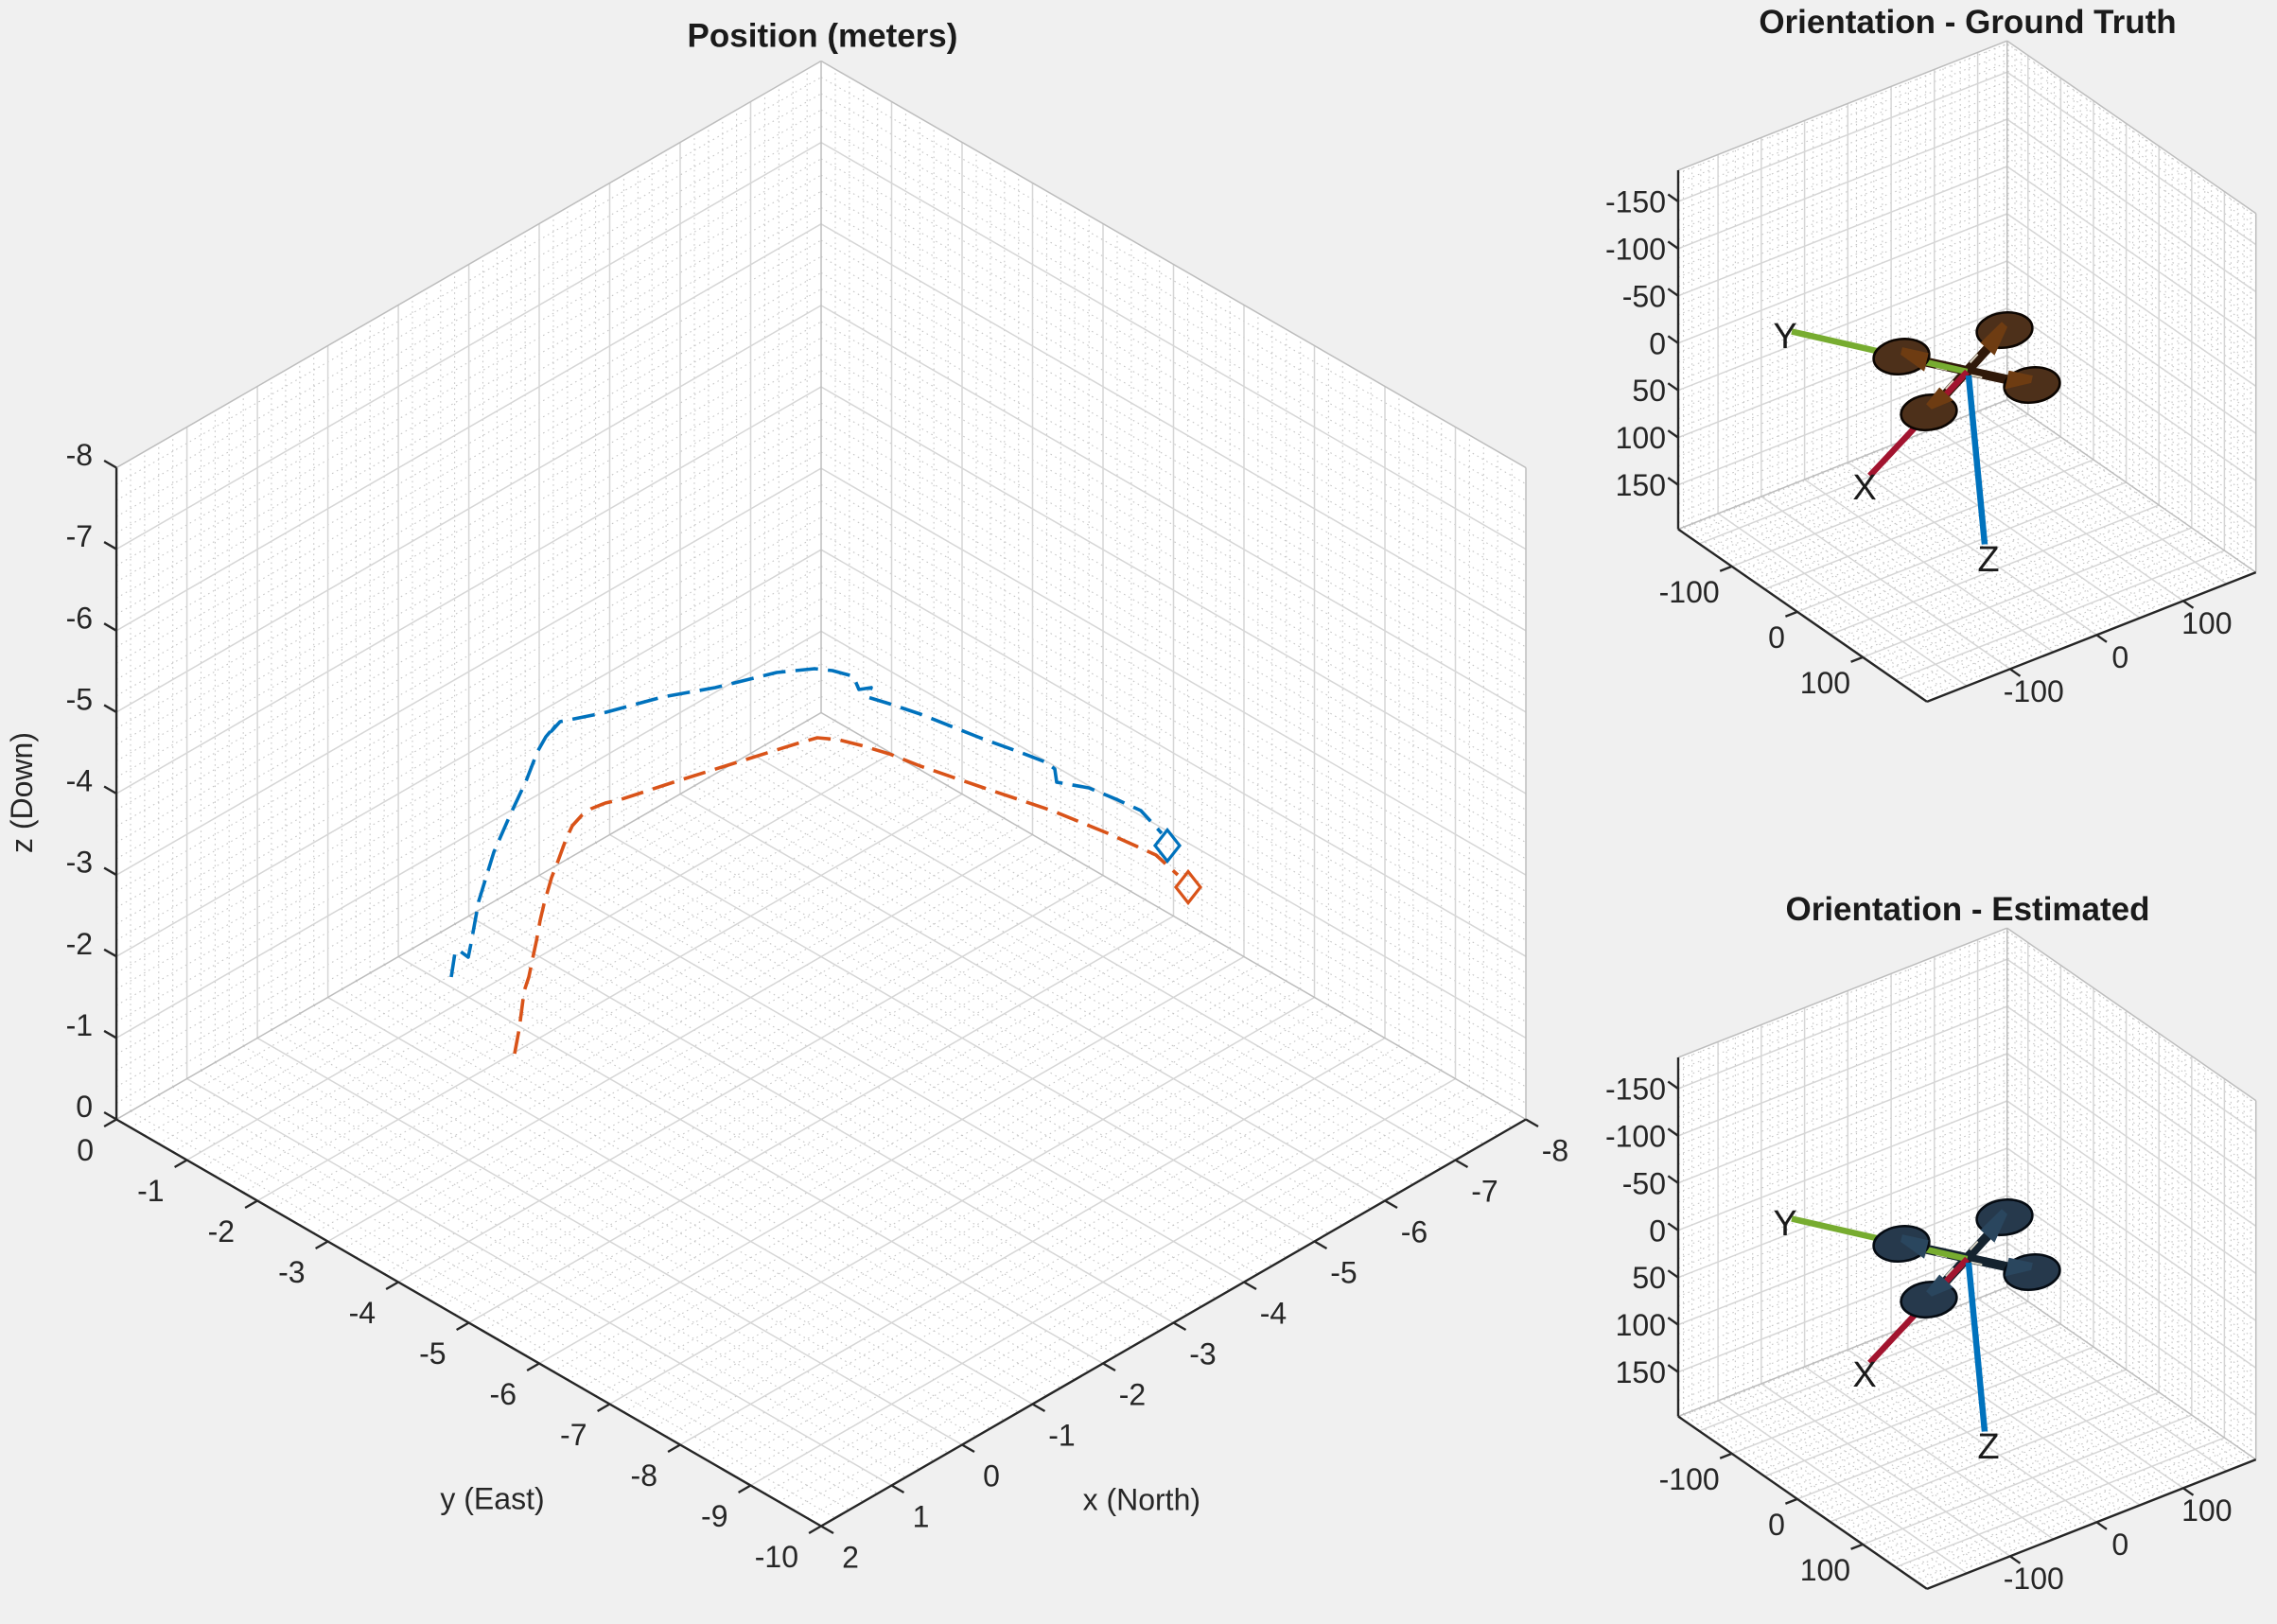 The height and width of the screenshot is (1624, 2277). Describe the element at coordinates (714, 1516) in the screenshot. I see `svg-text: -9` at that location.